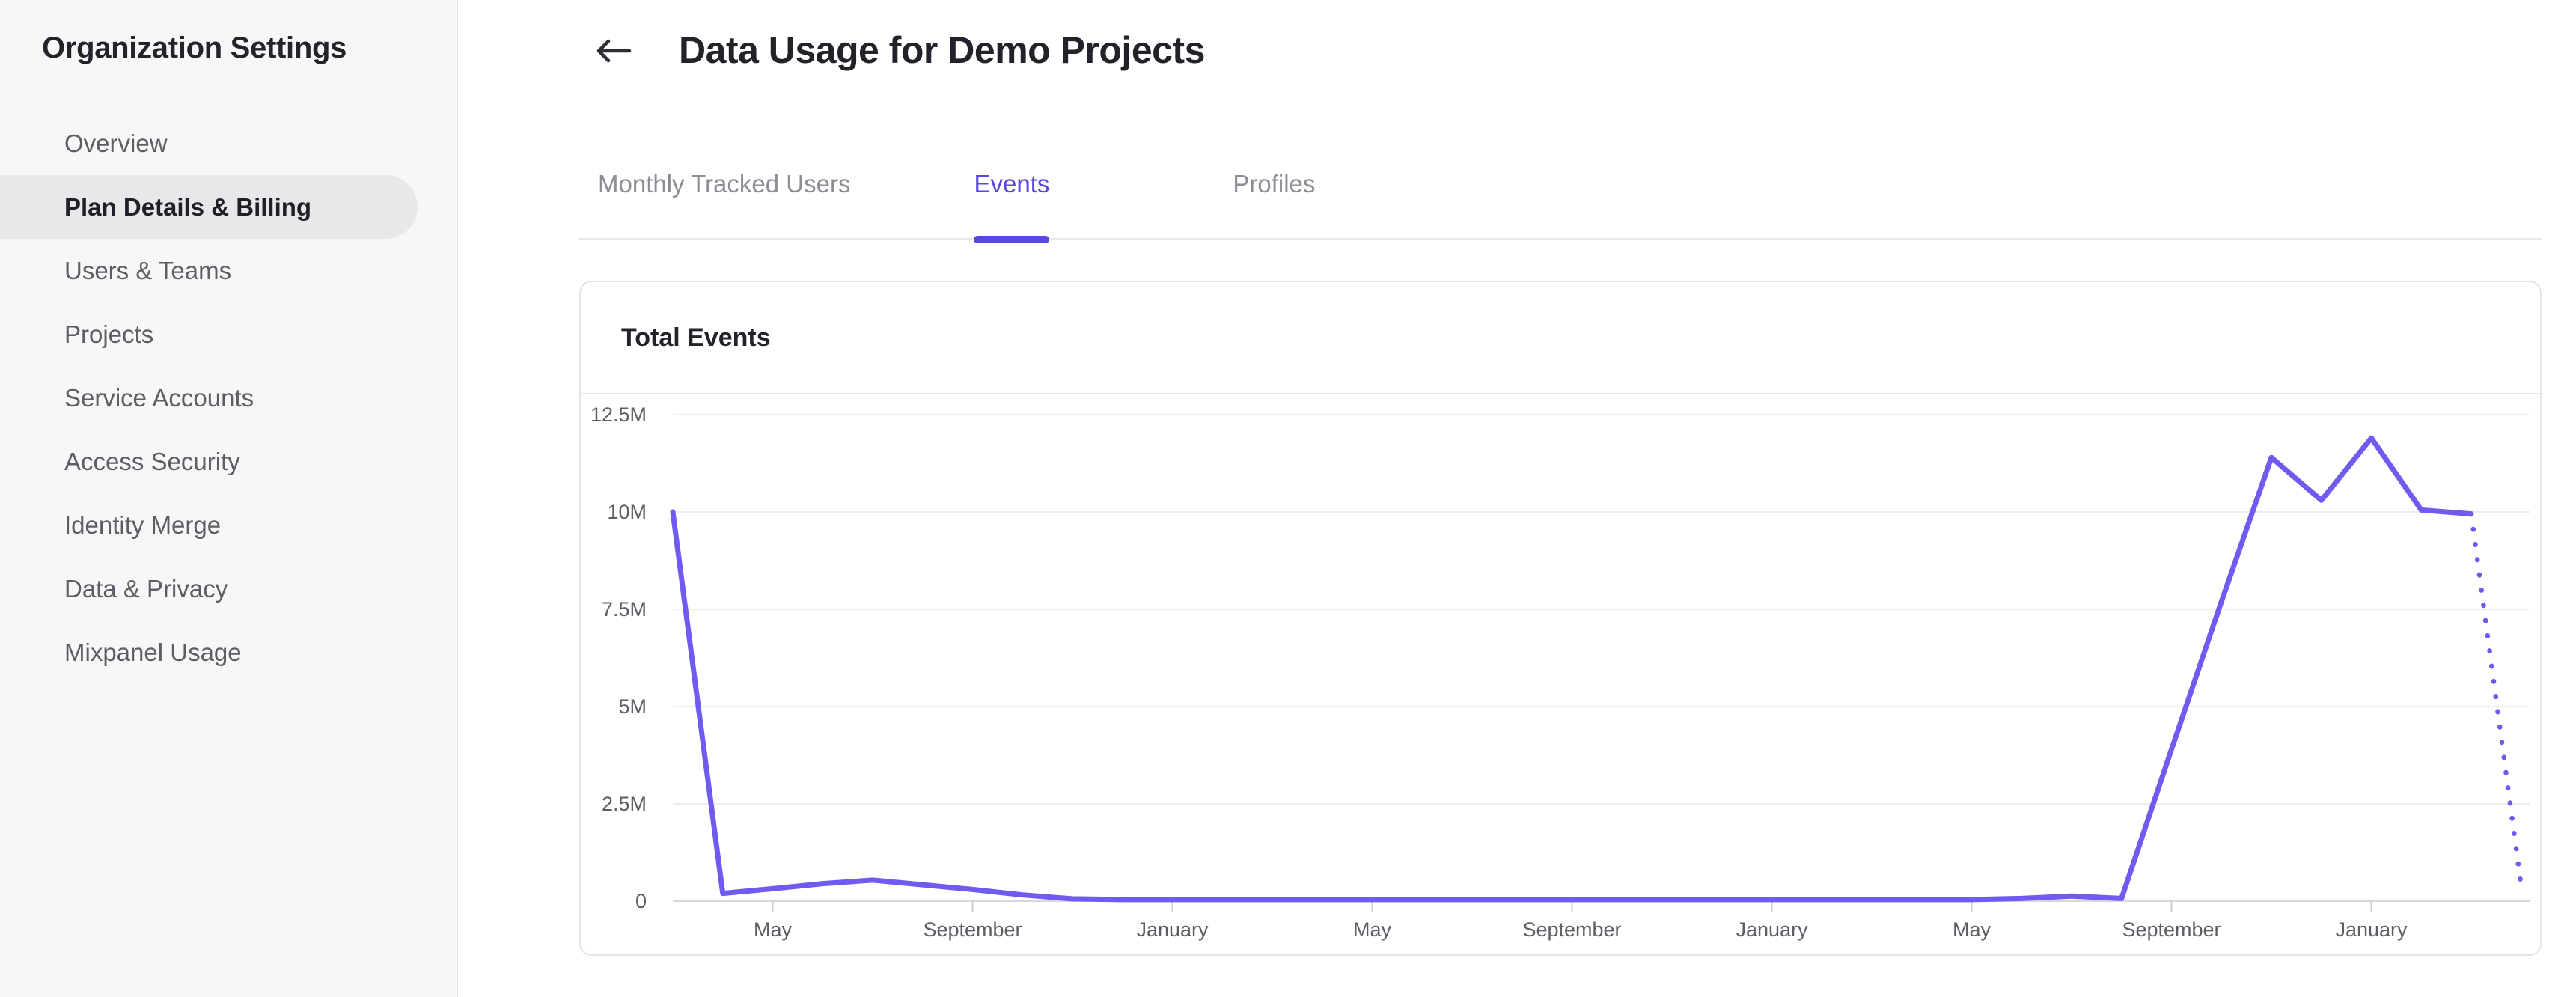  What do you see at coordinates (146, 589) in the screenshot?
I see `sidebar-item-data-privacy: Data & Privacy` at bounding box center [146, 589].